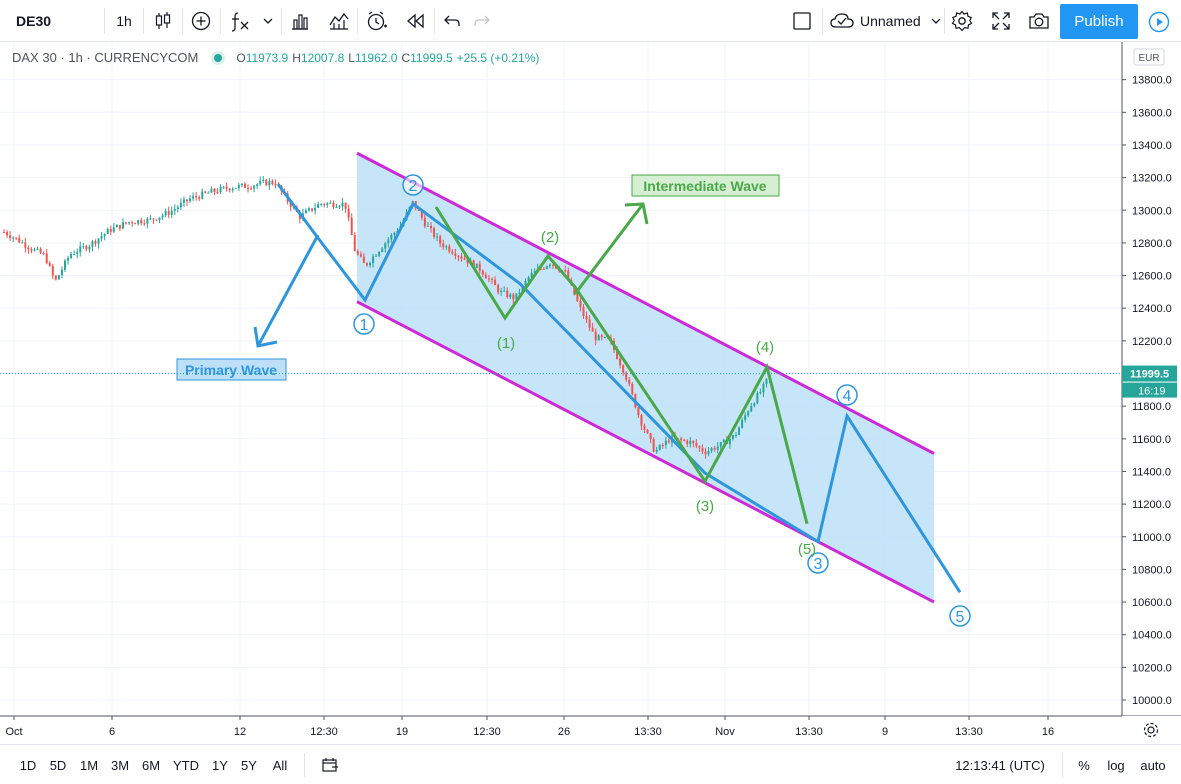  I want to click on legend-title: DAX 30 · 1h · CURRENCYCOM, so click(105, 57).